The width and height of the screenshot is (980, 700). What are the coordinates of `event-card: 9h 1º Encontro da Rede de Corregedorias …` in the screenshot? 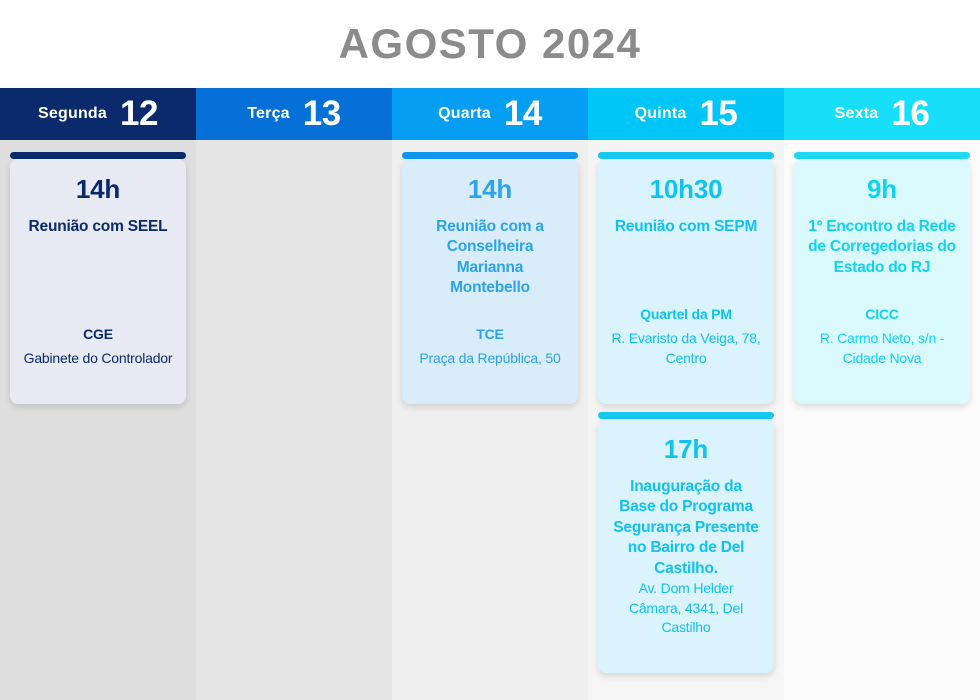 It's located at (882, 278).